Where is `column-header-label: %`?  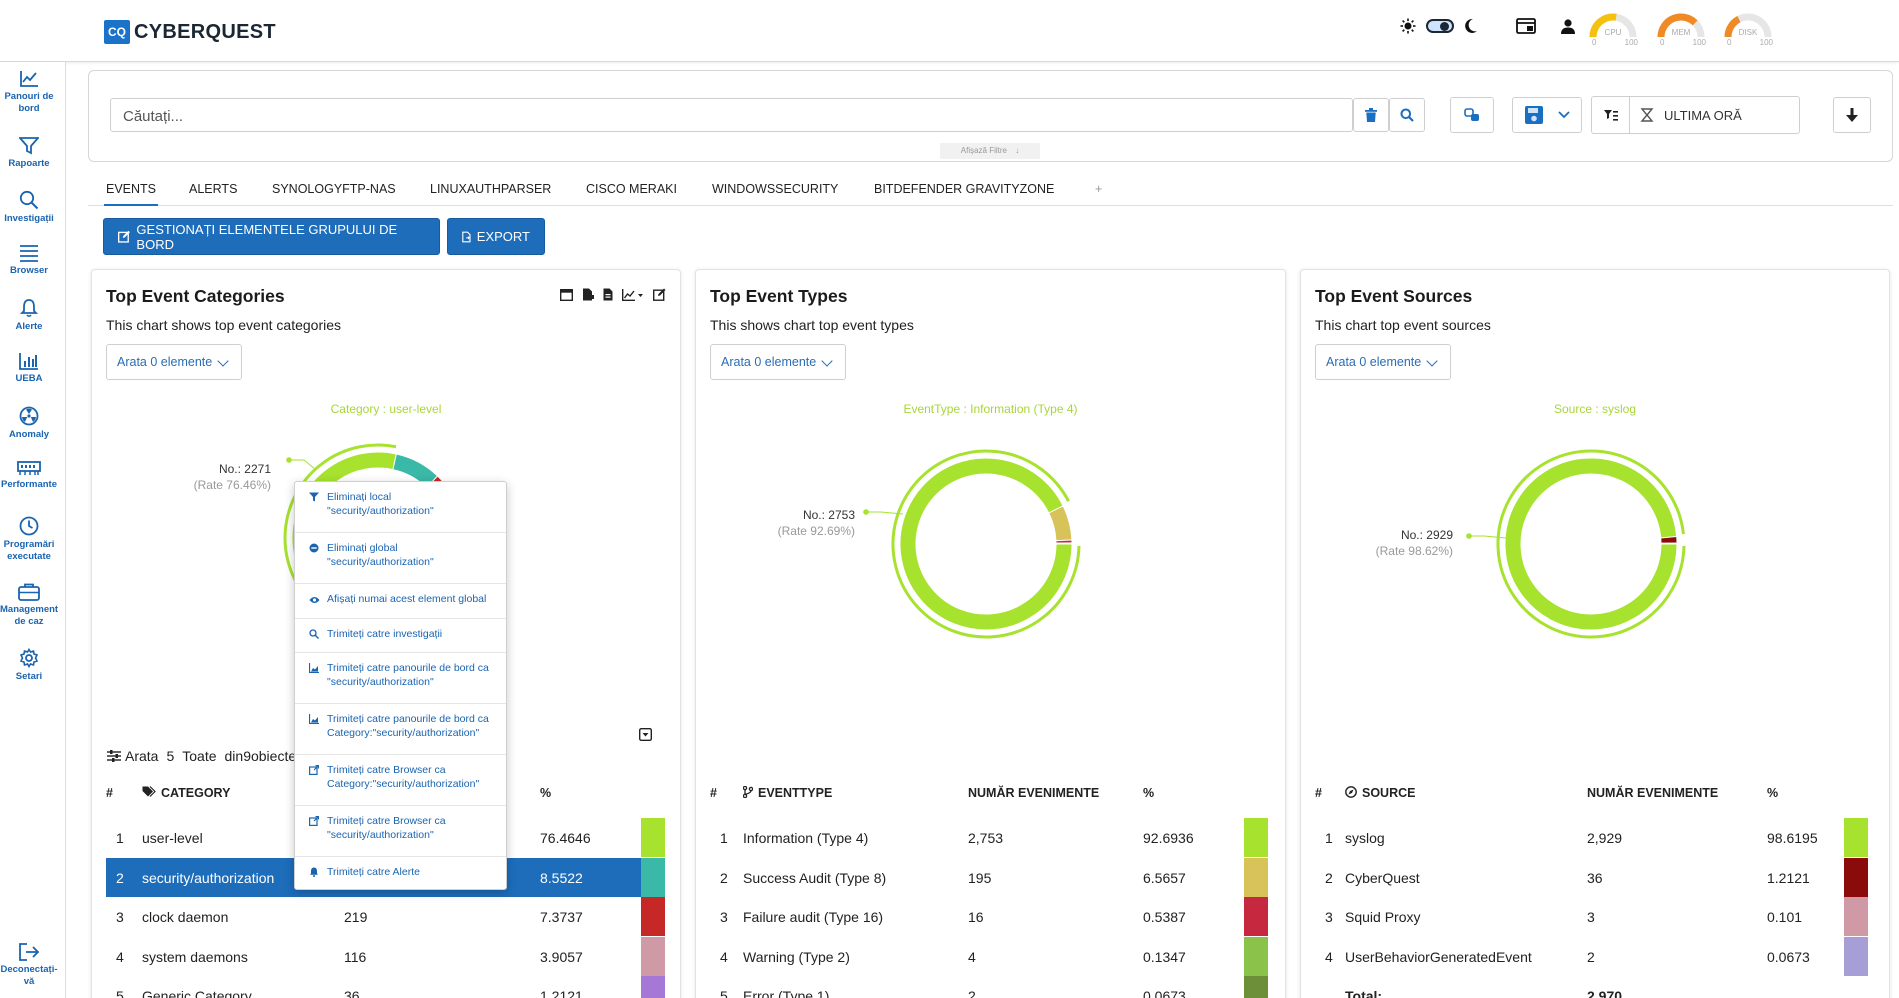 column-header-label: % is located at coordinates (1149, 793).